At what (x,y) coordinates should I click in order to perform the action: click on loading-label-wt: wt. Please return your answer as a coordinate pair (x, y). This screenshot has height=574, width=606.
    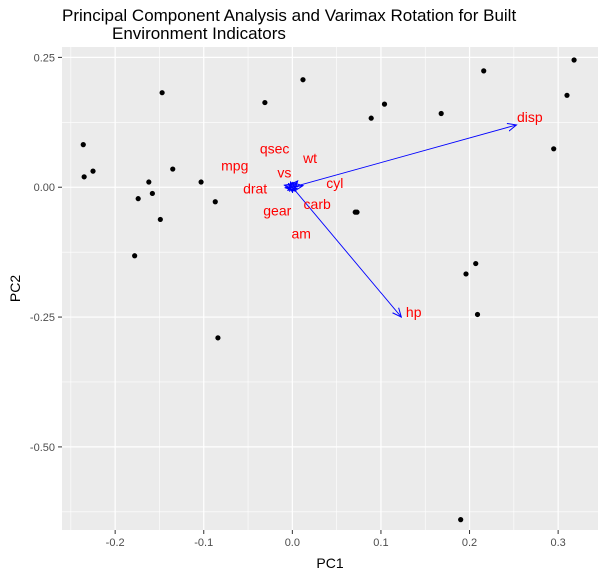
    Looking at the image, I should click on (309, 158).